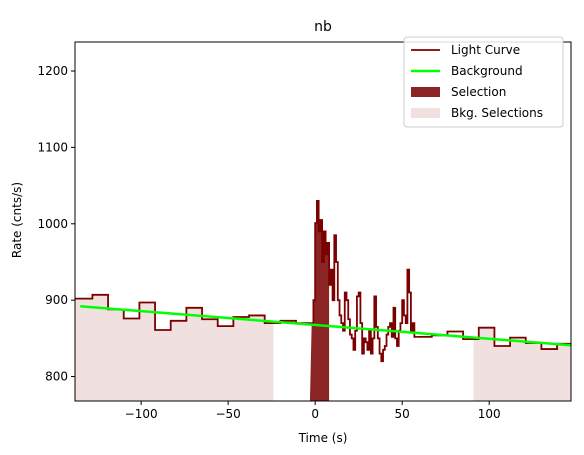  Describe the element at coordinates (174, 347) in the screenshot. I see `bkg-selection-region` at that location.